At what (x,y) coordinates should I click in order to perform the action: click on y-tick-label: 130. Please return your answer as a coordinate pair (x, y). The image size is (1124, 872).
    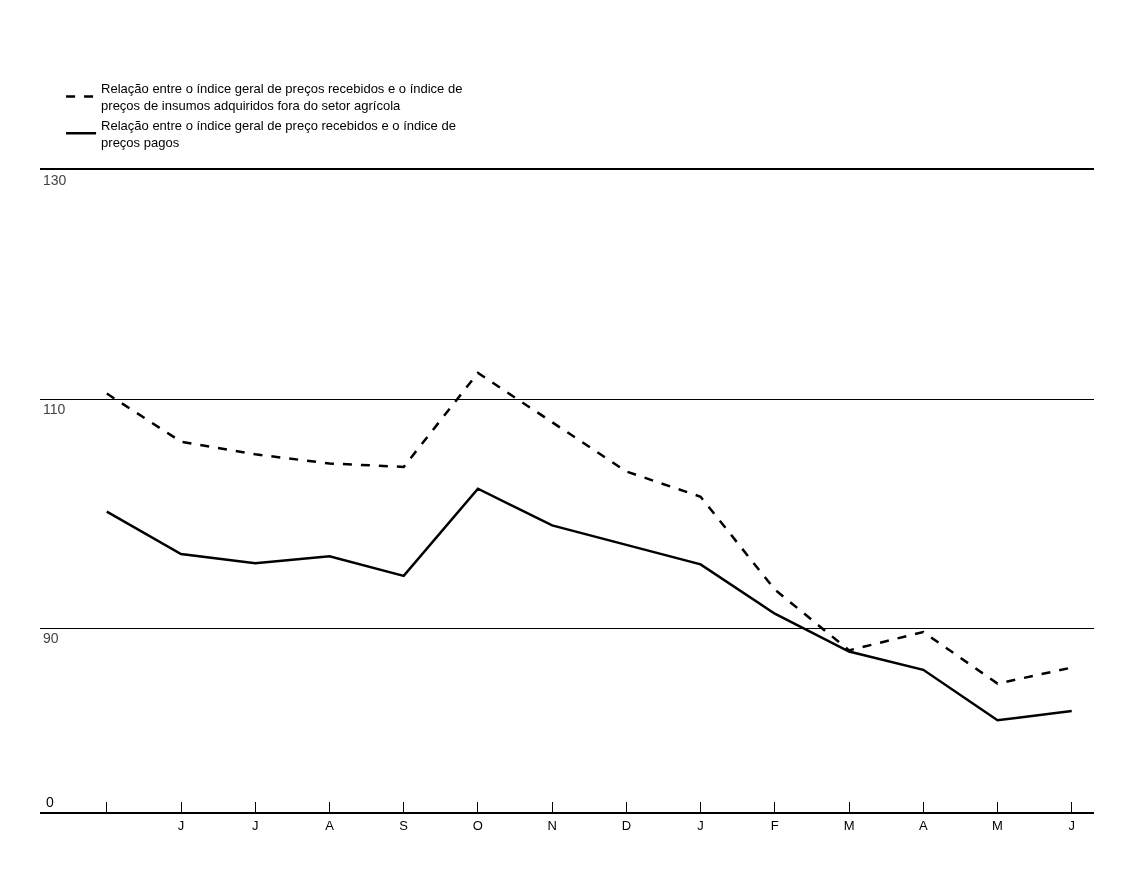
    Looking at the image, I should click on (55, 179).